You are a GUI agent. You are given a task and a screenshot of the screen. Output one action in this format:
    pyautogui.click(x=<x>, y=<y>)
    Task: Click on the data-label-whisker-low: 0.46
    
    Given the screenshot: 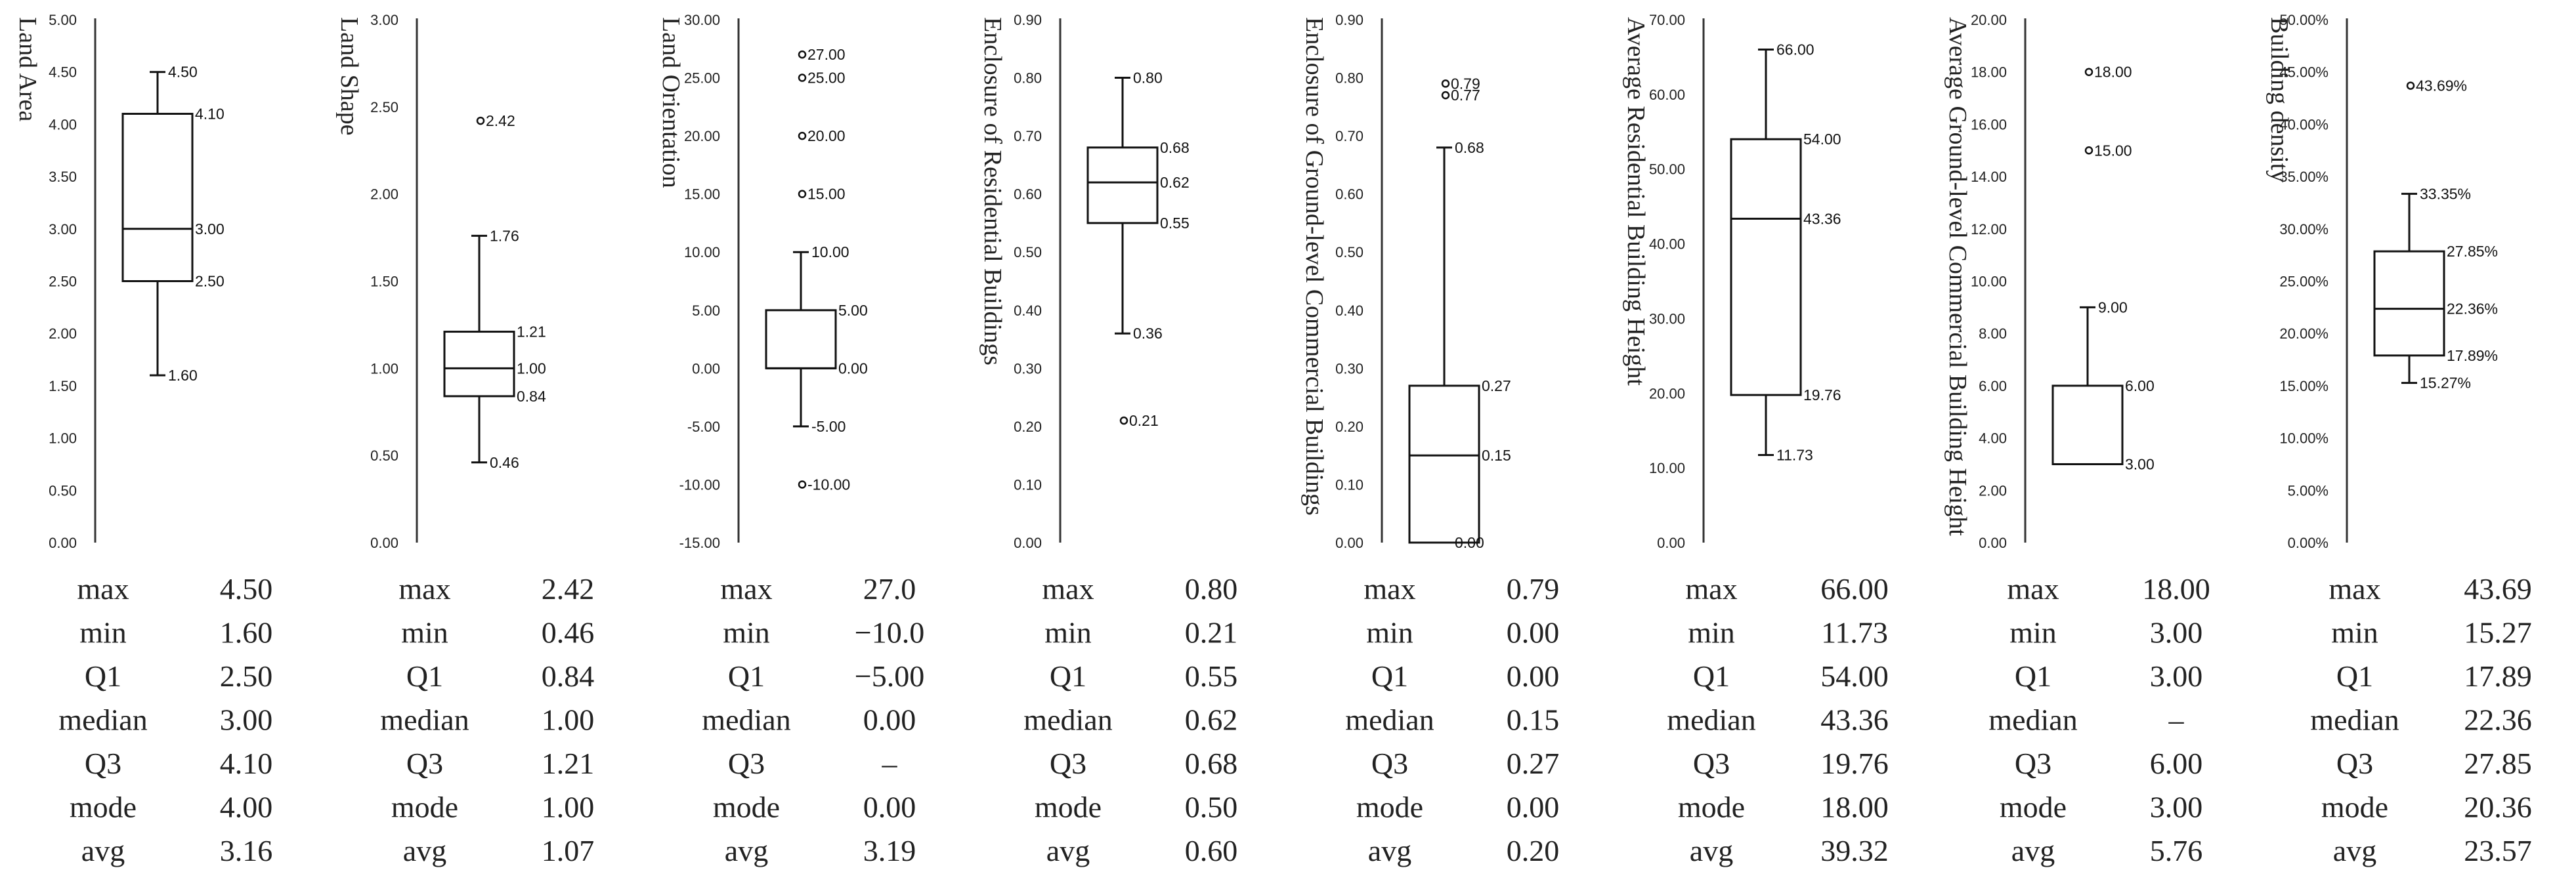 What is the action you would take?
    pyautogui.click(x=504, y=462)
    